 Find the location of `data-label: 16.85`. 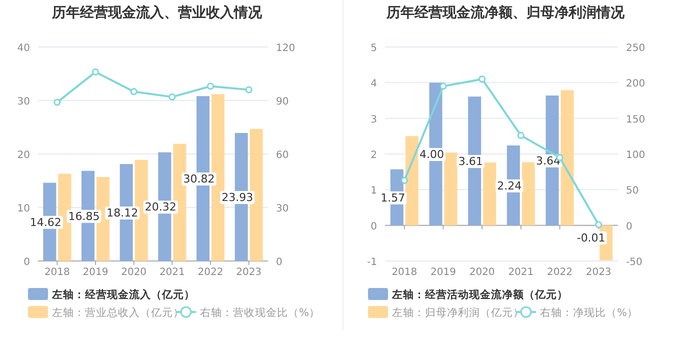

data-label: 16.85 is located at coordinates (84, 216).